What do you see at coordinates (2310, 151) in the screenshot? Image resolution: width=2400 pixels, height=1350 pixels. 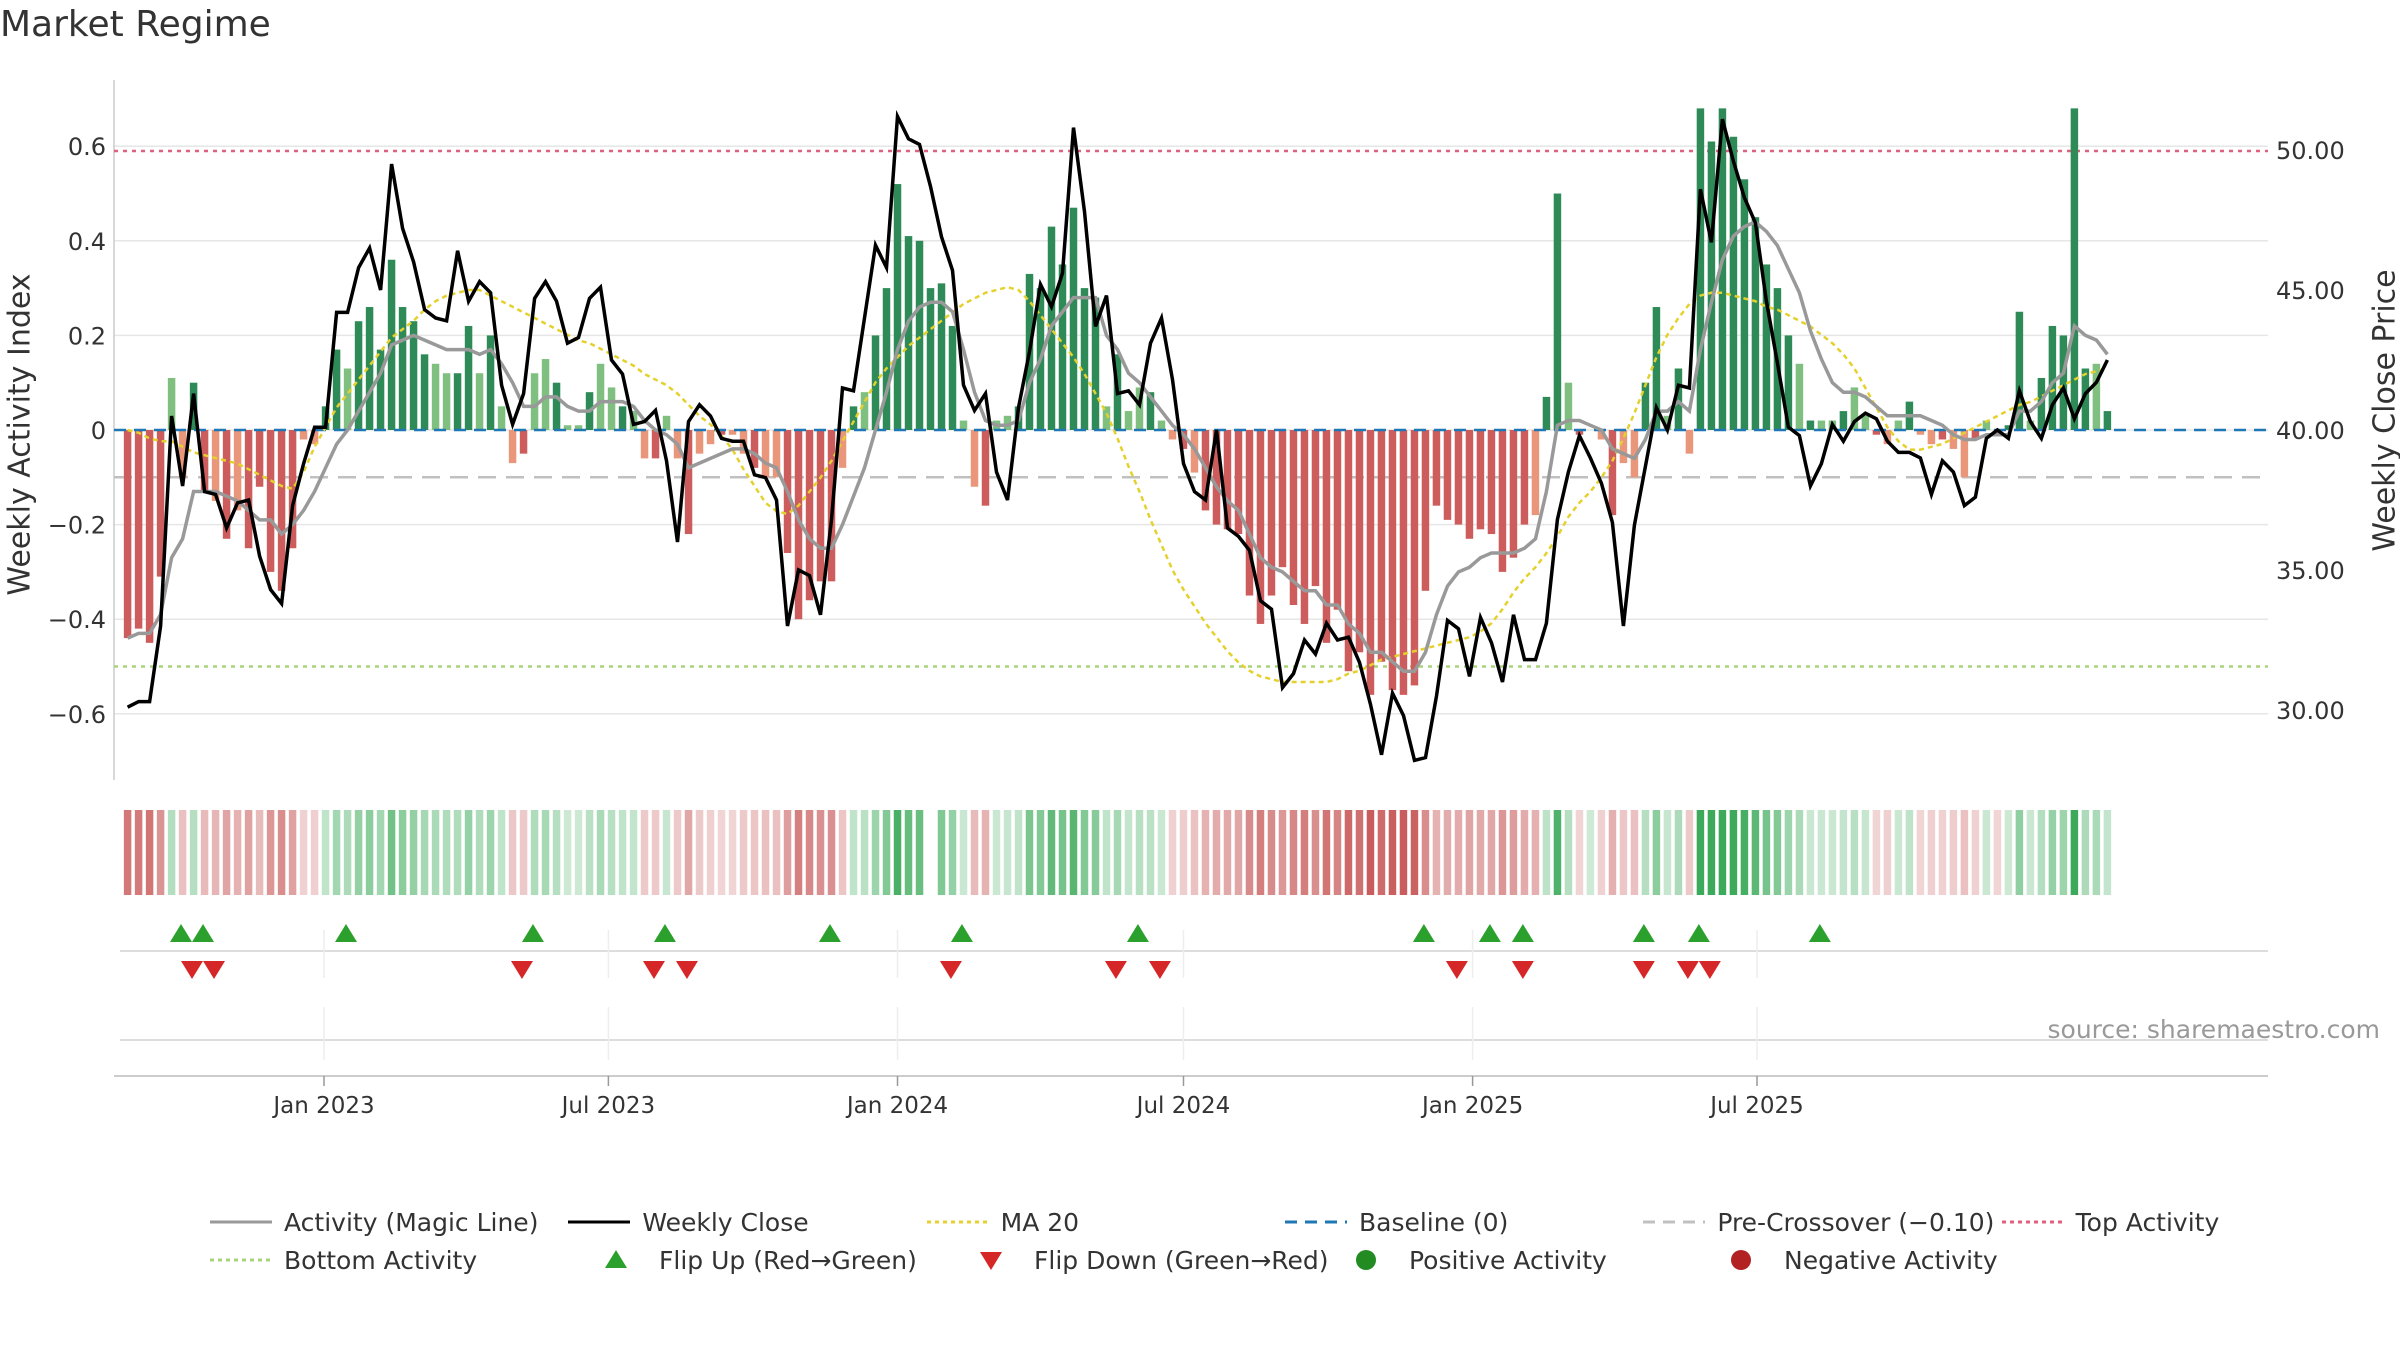 I see `right-tick-label: 50.00` at bounding box center [2310, 151].